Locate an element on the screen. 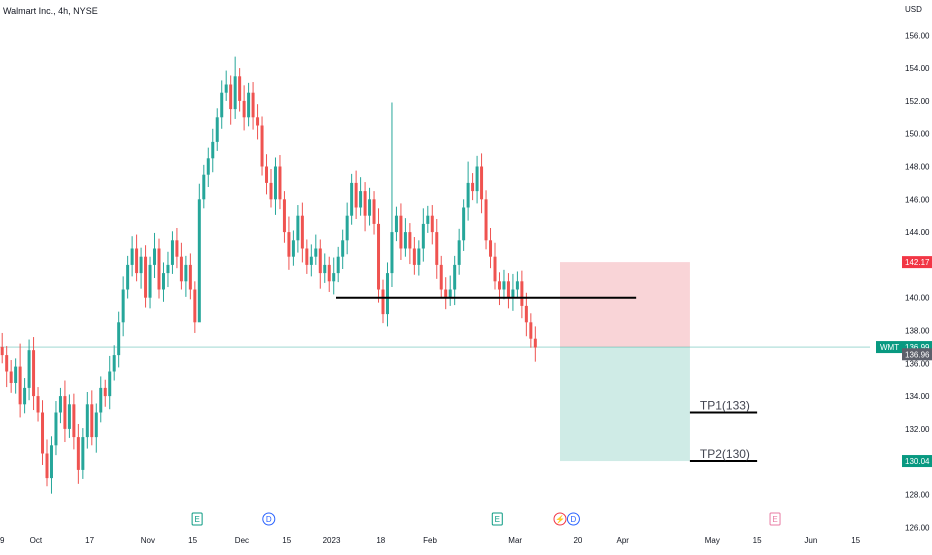 This screenshot has width=932, height=555. x-tick-label: 19 is located at coordinates (2, 540).